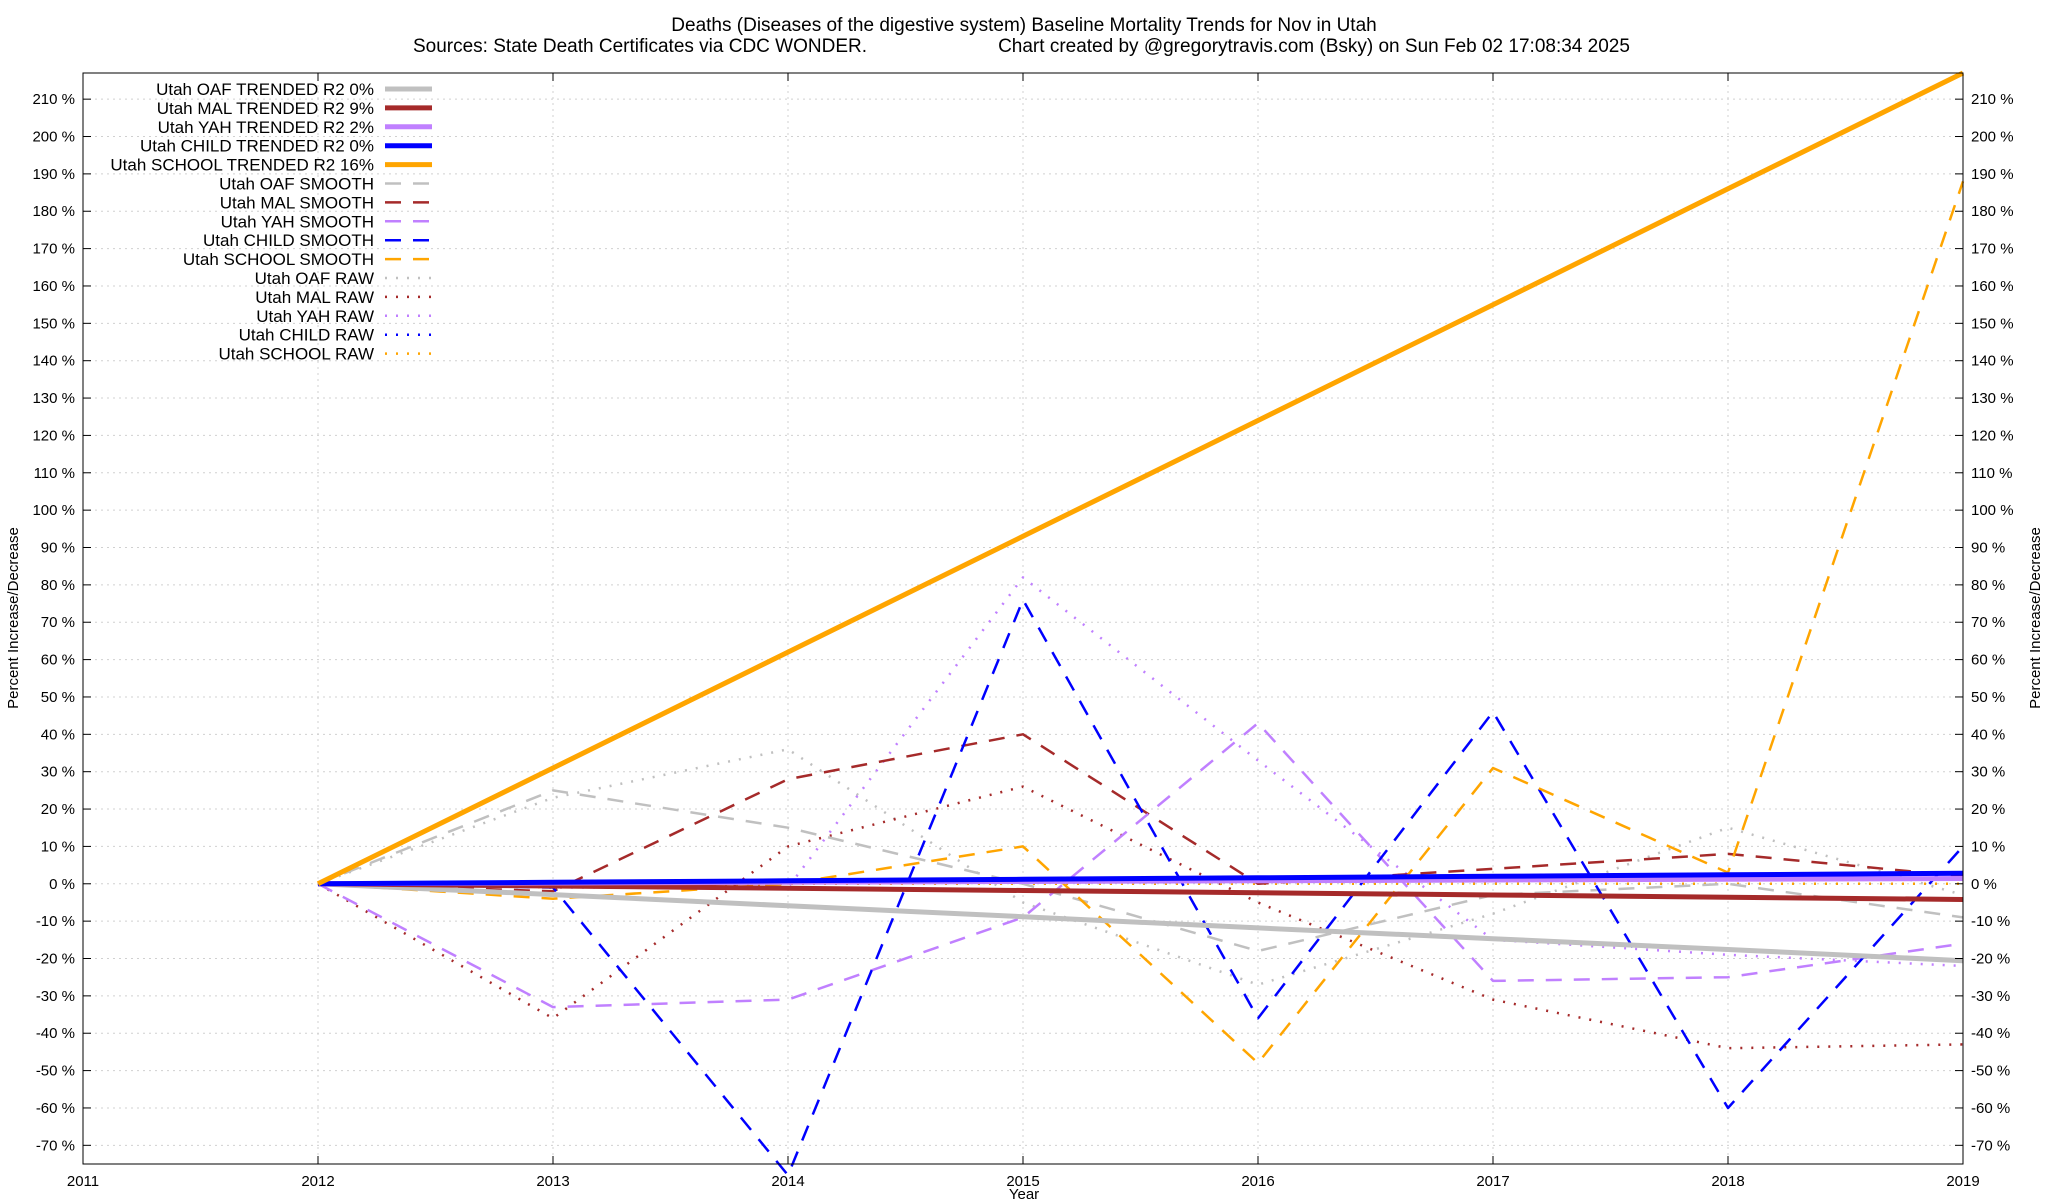 The height and width of the screenshot is (1200, 2048). What do you see at coordinates (58, 585) in the screenshot?
I see `y-tick-label-left: 80 %` at bounding box center [58, 585].